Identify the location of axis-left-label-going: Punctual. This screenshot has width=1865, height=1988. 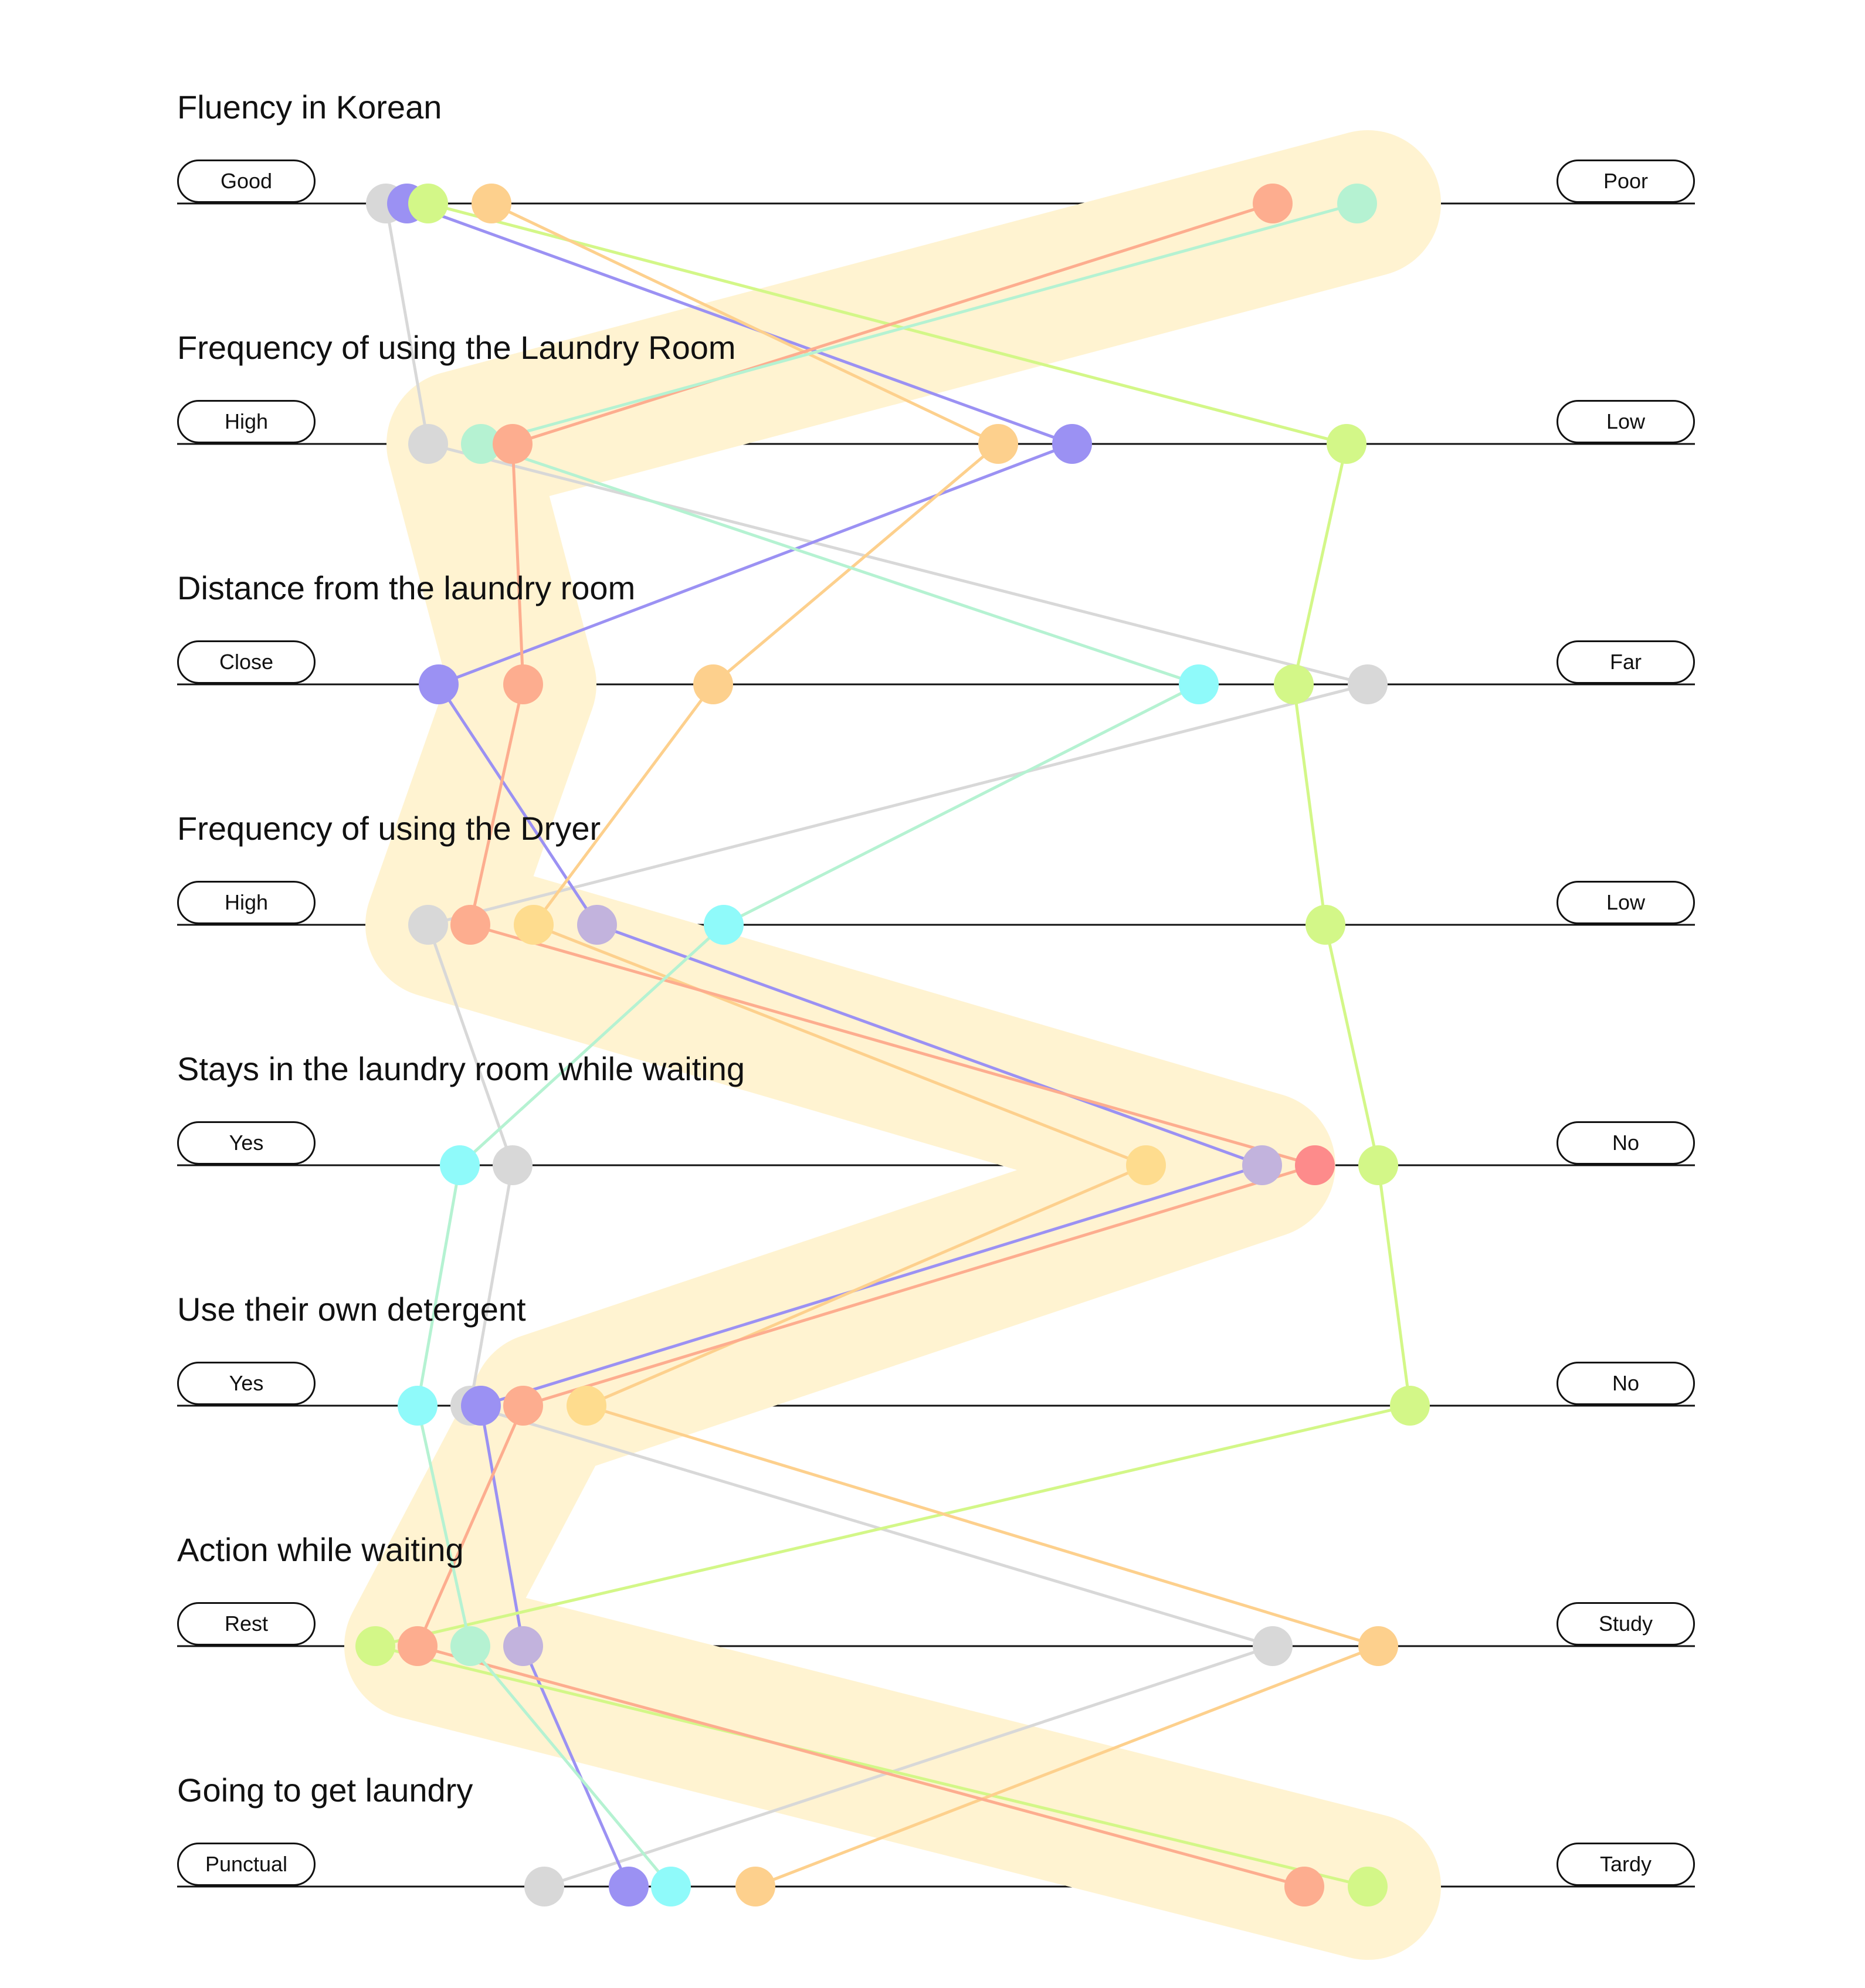
(246, 1864).